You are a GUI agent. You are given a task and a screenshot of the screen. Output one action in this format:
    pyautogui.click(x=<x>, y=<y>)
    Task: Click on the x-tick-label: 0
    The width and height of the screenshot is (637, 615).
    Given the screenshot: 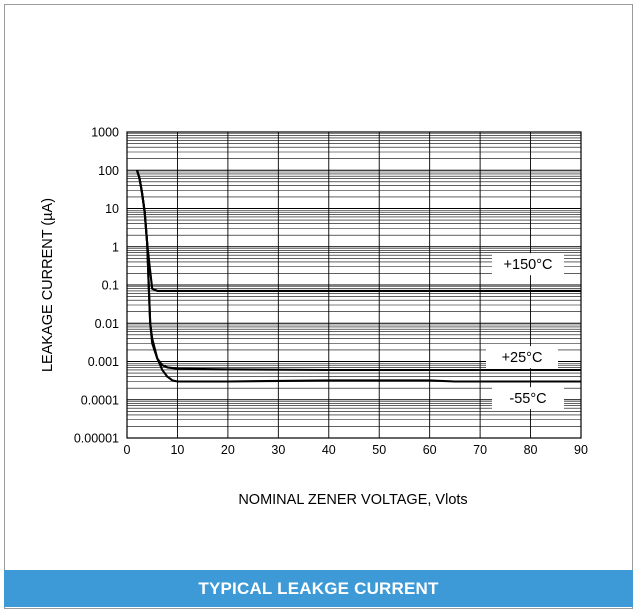 What is the action you would take?
    pyautogui.click(x=127, y=450)
    